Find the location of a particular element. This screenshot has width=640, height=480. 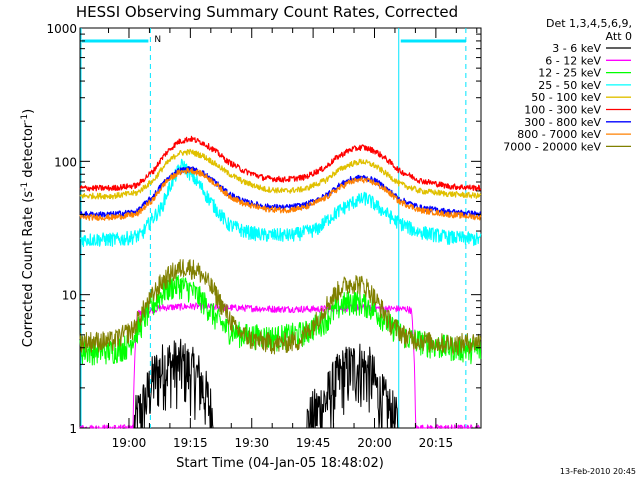

y-axis-label-sup1: -1 is located at coordinates (25, 186).